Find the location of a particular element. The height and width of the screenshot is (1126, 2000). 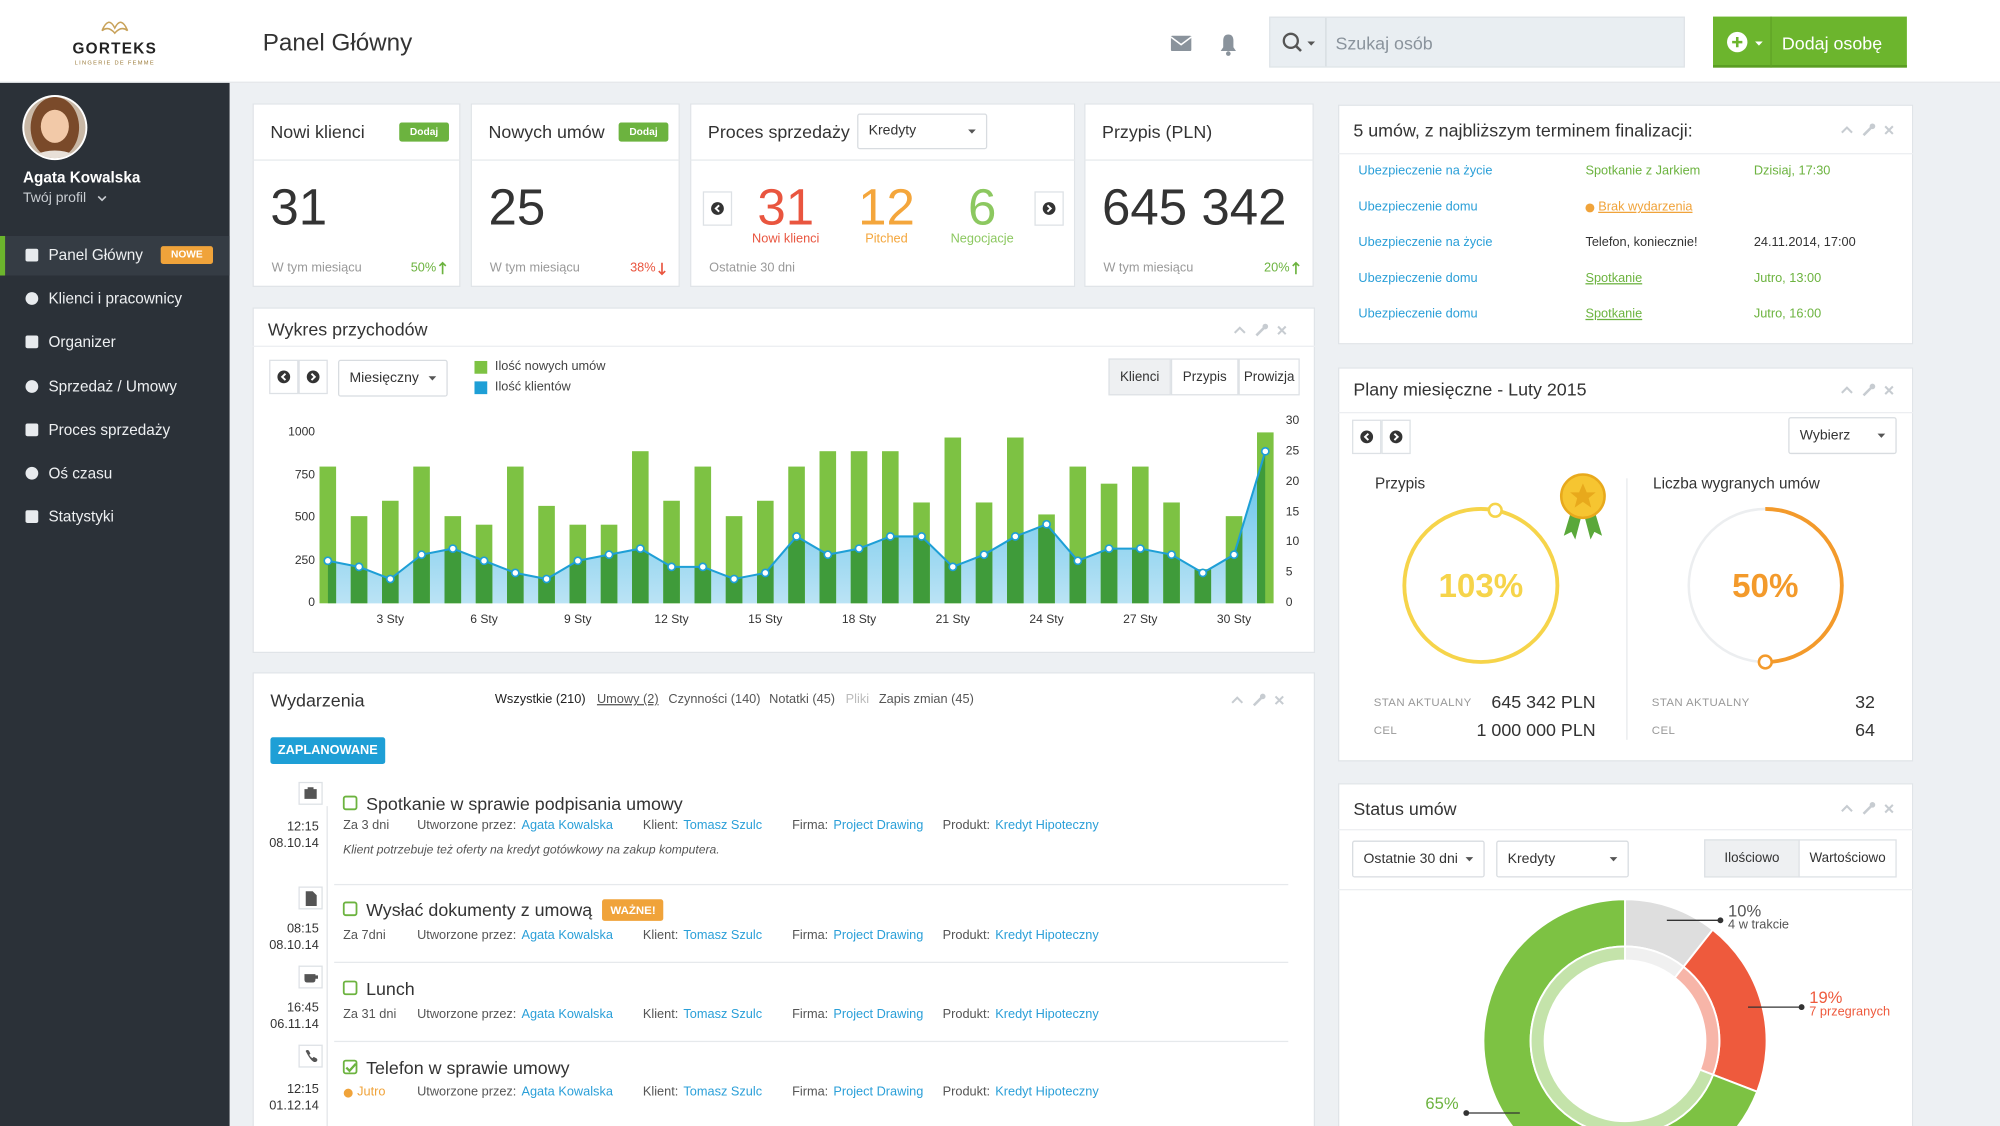

y-tick-label: 0 is located at coordinates (312, 603).